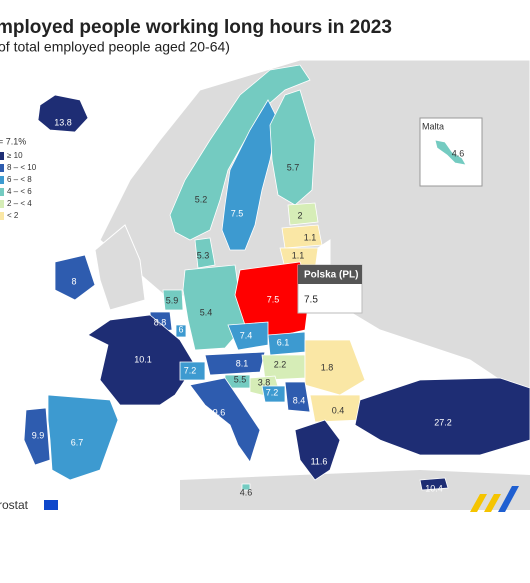  What do you see at coordinates (319, 461) in the screenshot?
I see `region-label: 11.6` at bounding box center [319, 461].